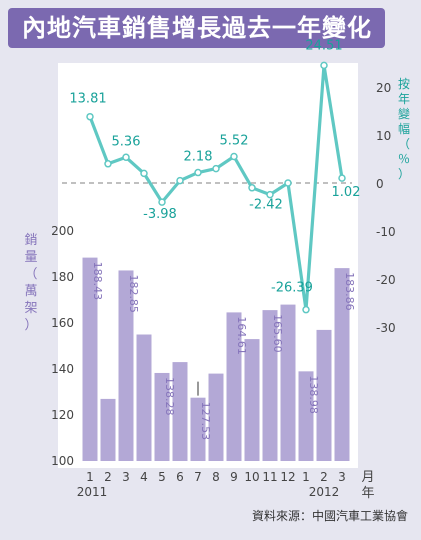 The image size is (421, 540). What do you see at coordinates (133, 293) in the screenshot?
I see `bar-label-3: 182.85` at bounding box center [133, 293].